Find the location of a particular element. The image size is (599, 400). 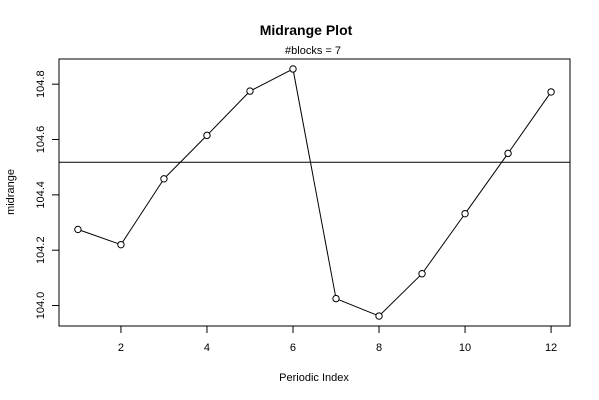

x-tick-label: 6 is located at coordinates (293, 348).